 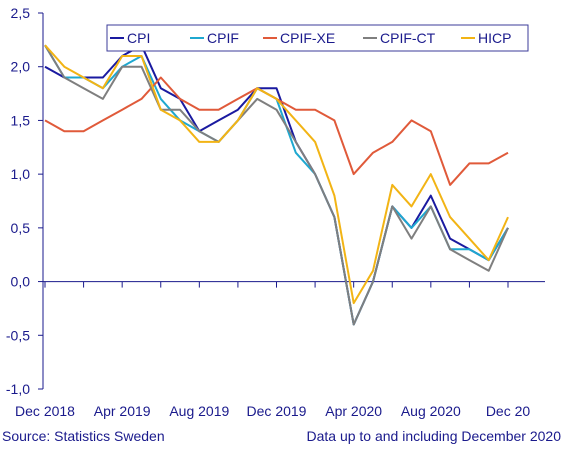 What do you see at coordinates (277, 411) in the screenshot?
I see `x-tick-label: Dec 2019` at bounding box center [277, 411].